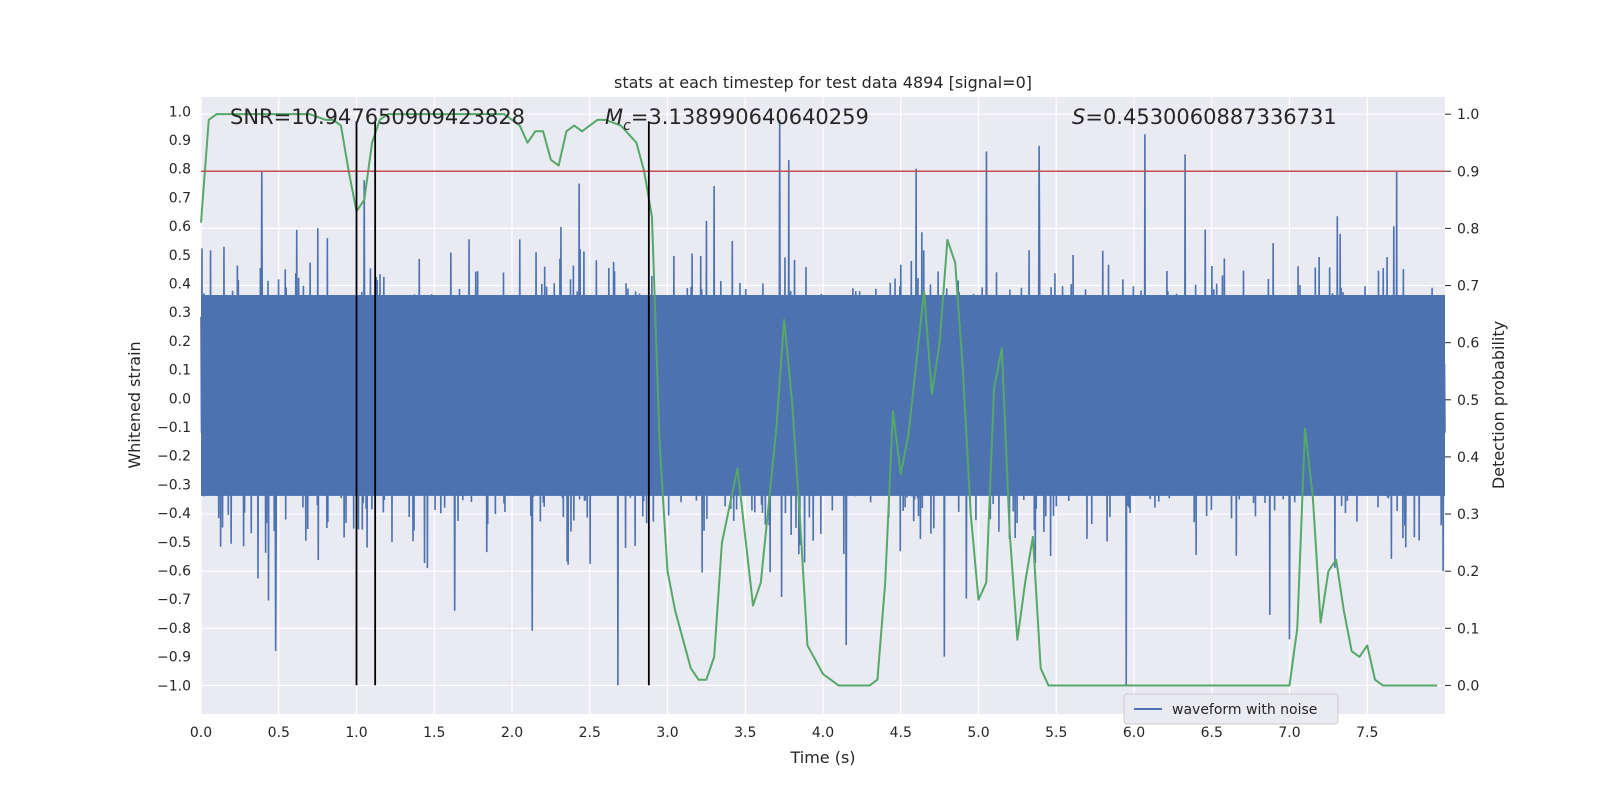 This screenshot has width=1600, height=800. I want to click on legend-box, so click(1231, 709).